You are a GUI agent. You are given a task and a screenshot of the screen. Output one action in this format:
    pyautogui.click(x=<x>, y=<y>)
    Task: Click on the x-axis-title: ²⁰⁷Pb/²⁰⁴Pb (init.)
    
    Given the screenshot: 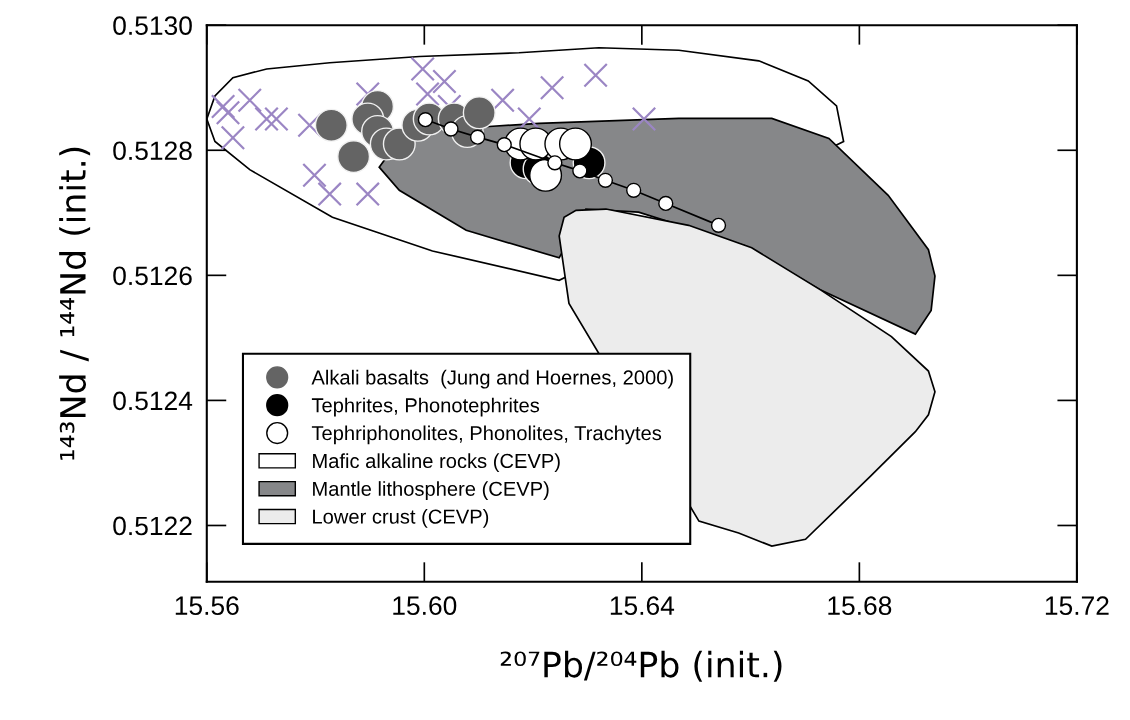 What is the action you would take?
    pyautogui.click(x=641, y=666)
    